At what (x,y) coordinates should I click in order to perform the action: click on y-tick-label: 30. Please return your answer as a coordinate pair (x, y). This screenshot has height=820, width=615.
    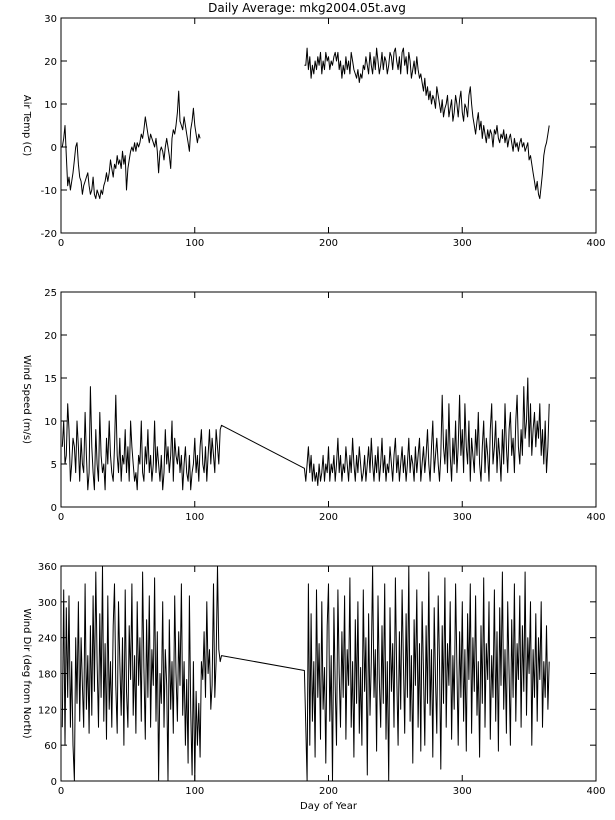
    Looking at the image, I should click on (50, 19).